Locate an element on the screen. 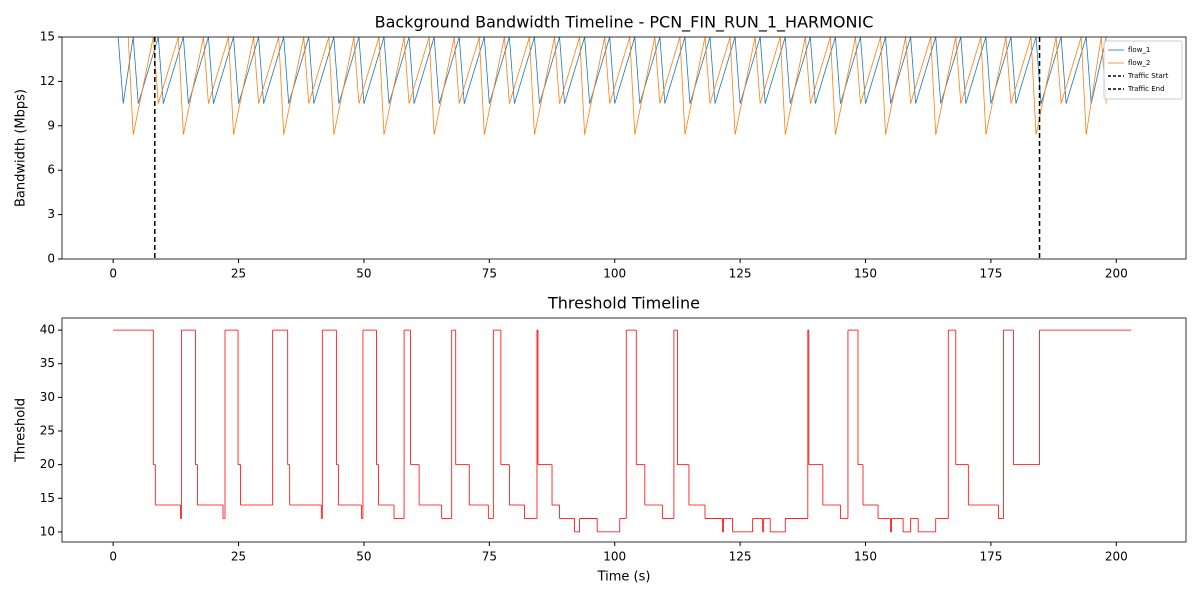 This screenshot has width=1200, height=600. x-axis-label: Time (s) is located at coordinates (624, 577).